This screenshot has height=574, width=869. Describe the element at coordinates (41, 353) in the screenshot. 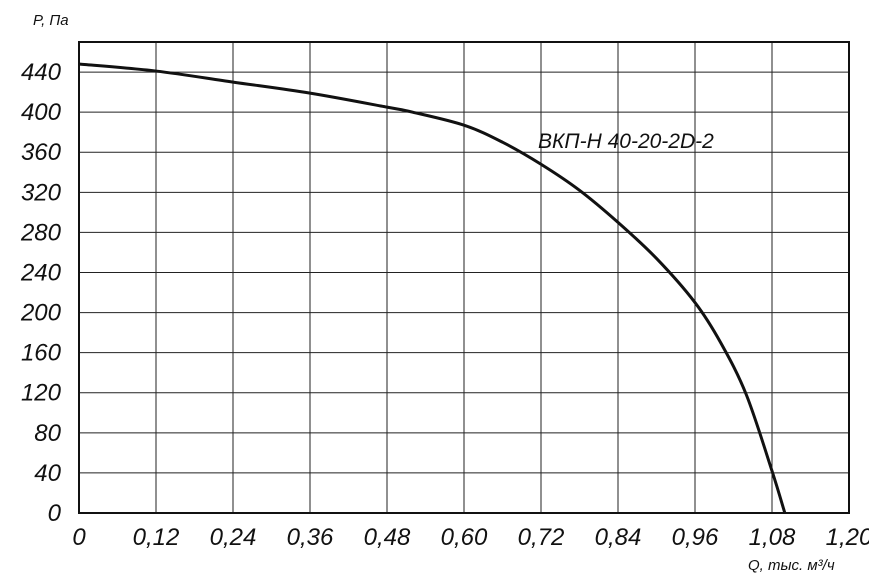

I see `y-tick-label: 160` at that location.